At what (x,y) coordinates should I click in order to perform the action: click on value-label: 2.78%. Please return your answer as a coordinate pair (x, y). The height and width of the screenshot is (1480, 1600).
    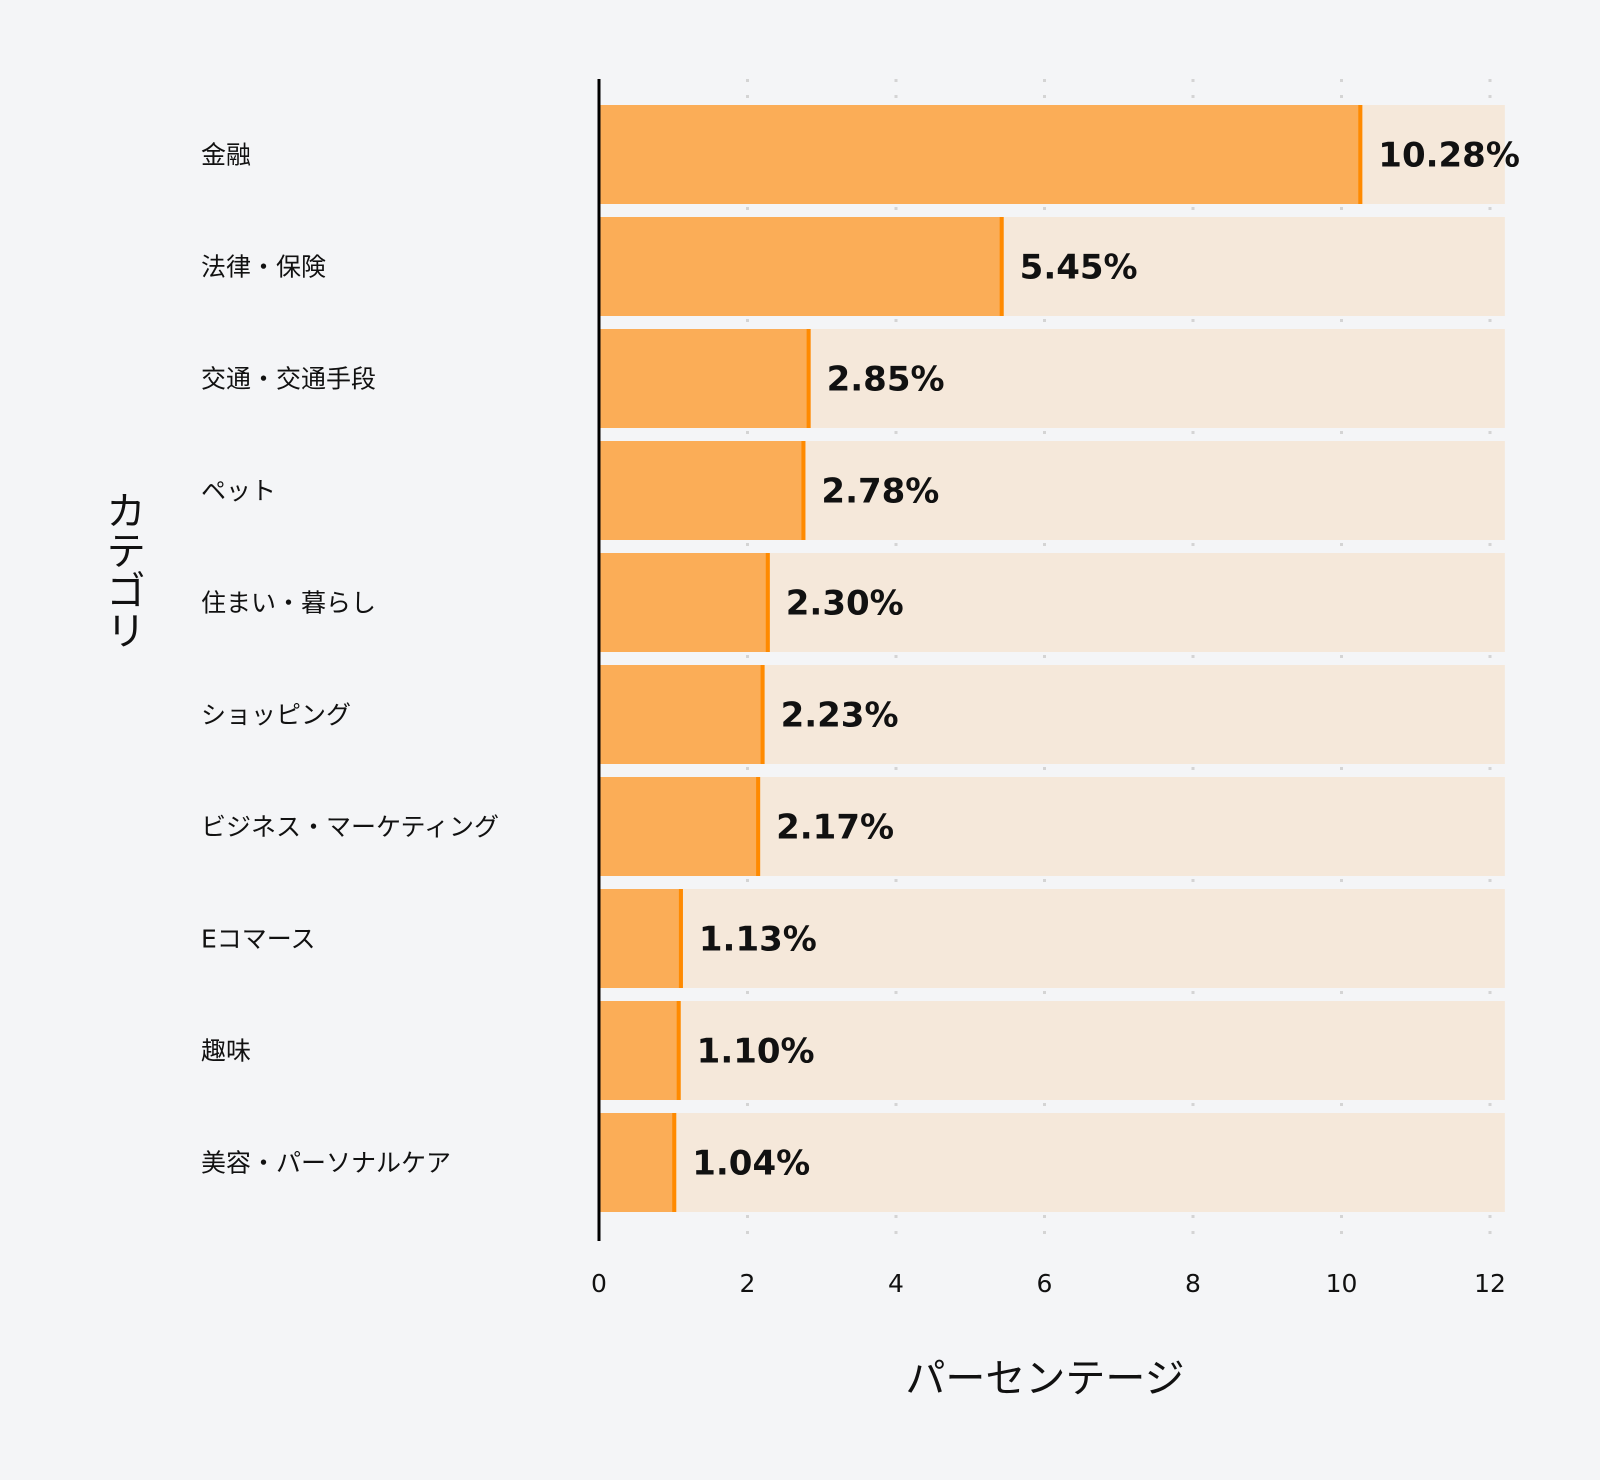
    Looking at the image, I should click on (880, 492).